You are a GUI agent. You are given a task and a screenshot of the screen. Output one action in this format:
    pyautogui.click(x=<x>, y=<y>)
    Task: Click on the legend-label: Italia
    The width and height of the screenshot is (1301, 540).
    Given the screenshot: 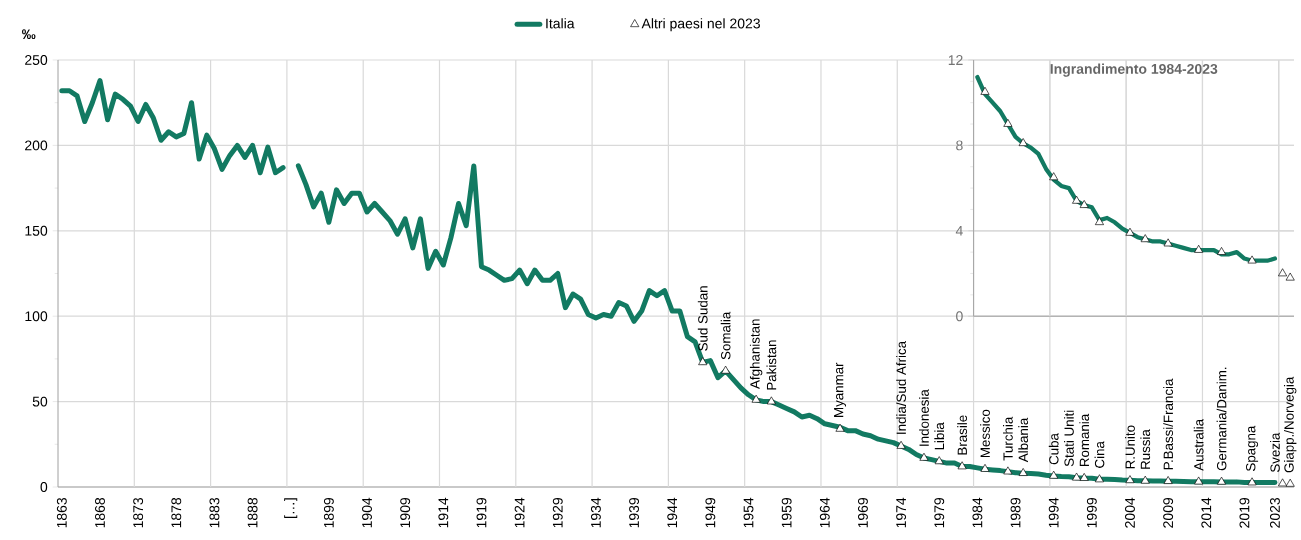 What is the action you would take?
    pyautogui.click(x=560, y=23)
    